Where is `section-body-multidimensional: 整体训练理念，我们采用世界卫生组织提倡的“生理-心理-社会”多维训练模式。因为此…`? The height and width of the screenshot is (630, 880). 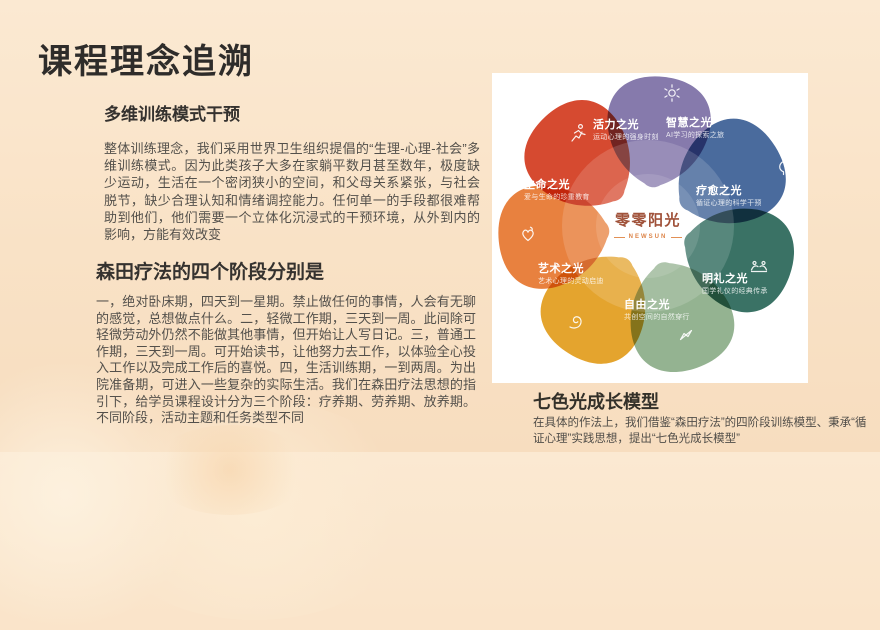 section-body-multidimensional: 整体训练理念，我们采用世界卫生组织提倡的“生理-心理-社会”多维训练模式。因为此… is located at coordinates (292, 192).